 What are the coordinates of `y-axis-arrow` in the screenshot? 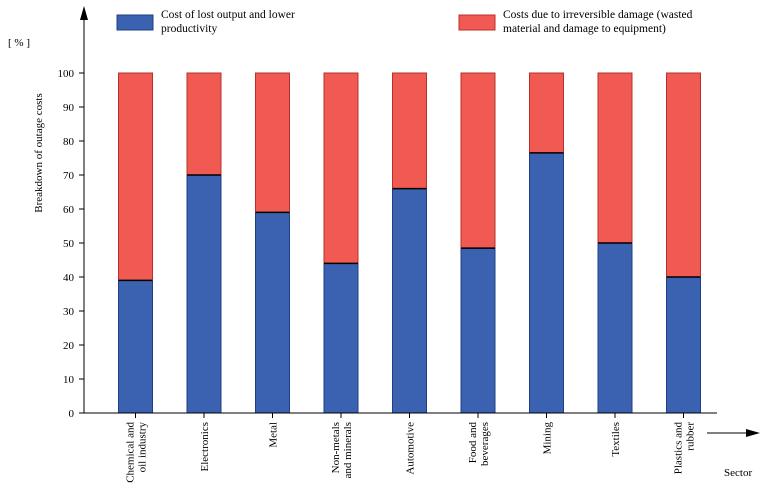 It's located at (84, 13).